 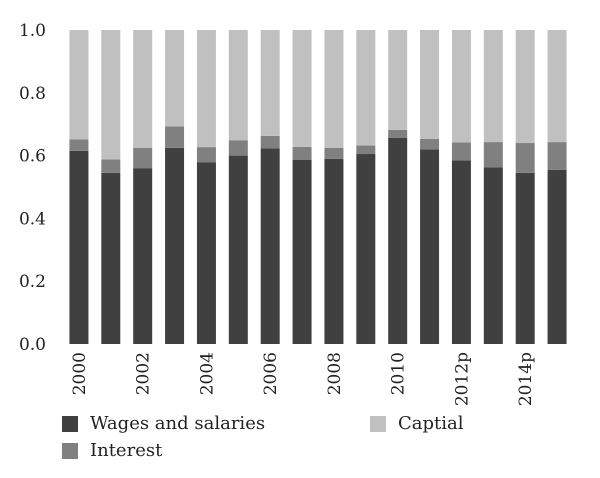 I want to click on x-tick-label: 2000, so click(x=80, y=373).